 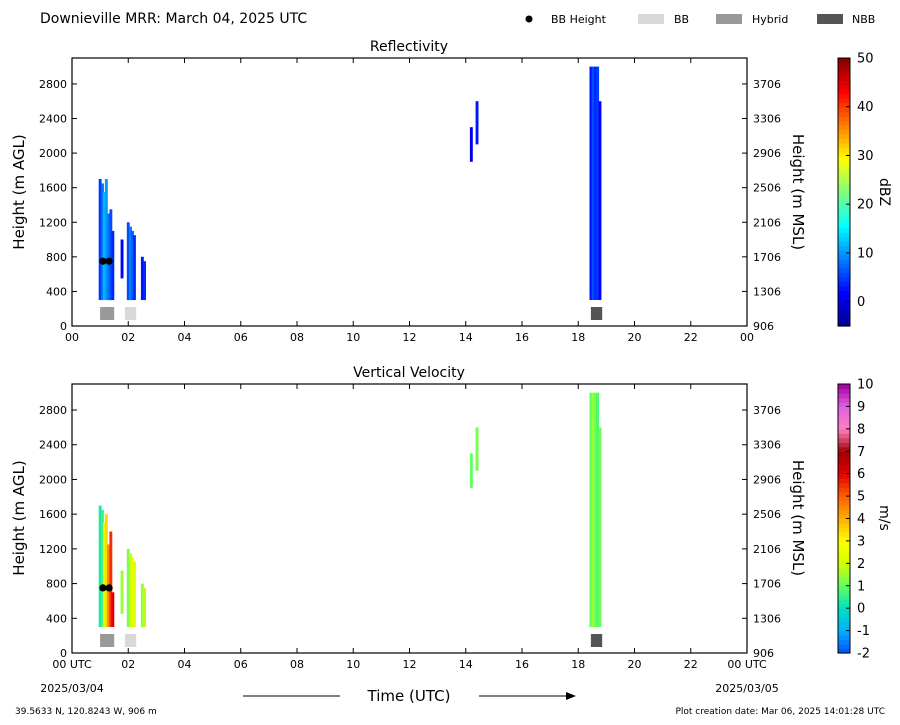 I want to click on y-tick-label: 800, so click(x=56, y=257).